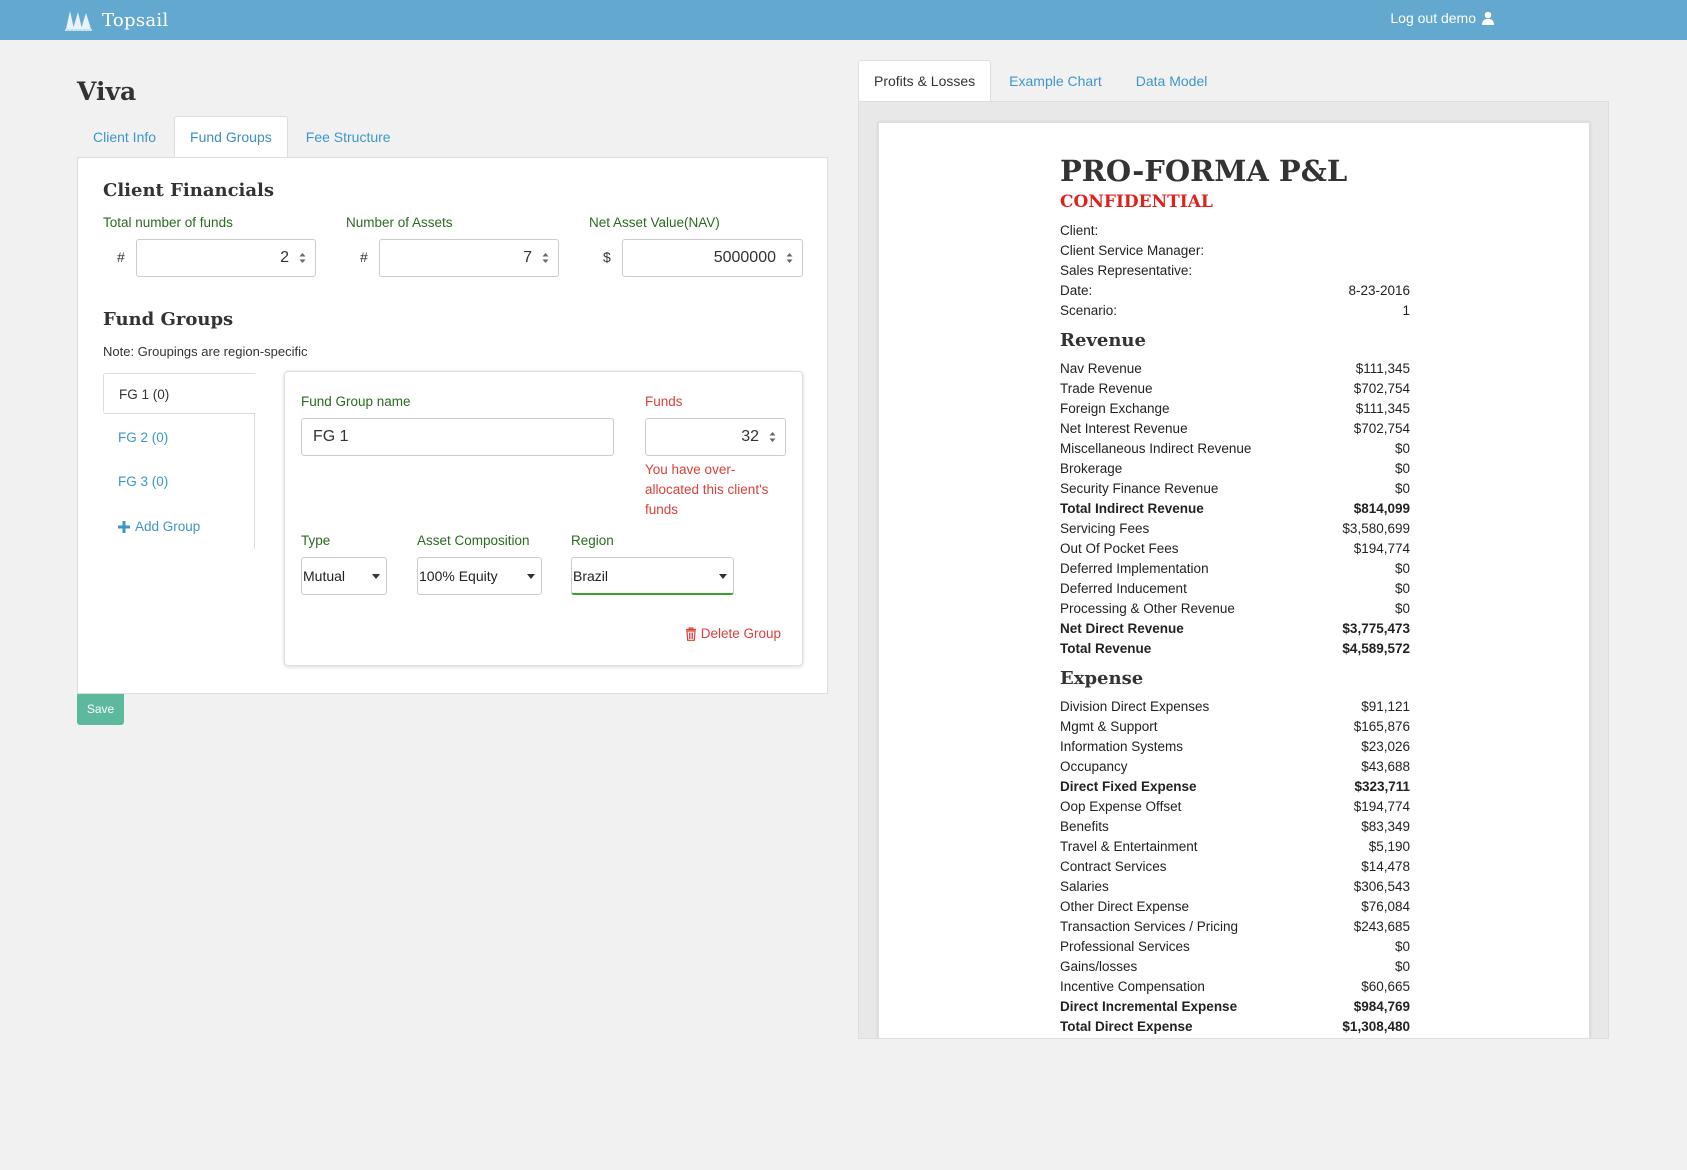  Describe the element at coordinates (712, 258) in the screenshot. I see `nav-input: 5000000` at that location.